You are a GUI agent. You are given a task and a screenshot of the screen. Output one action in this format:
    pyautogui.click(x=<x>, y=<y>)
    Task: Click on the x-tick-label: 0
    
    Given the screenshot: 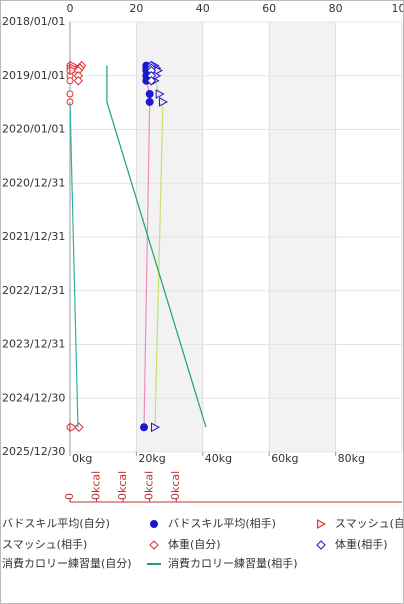 What is the action you would take?
    pyautogui.click(x=70, y=8)
    